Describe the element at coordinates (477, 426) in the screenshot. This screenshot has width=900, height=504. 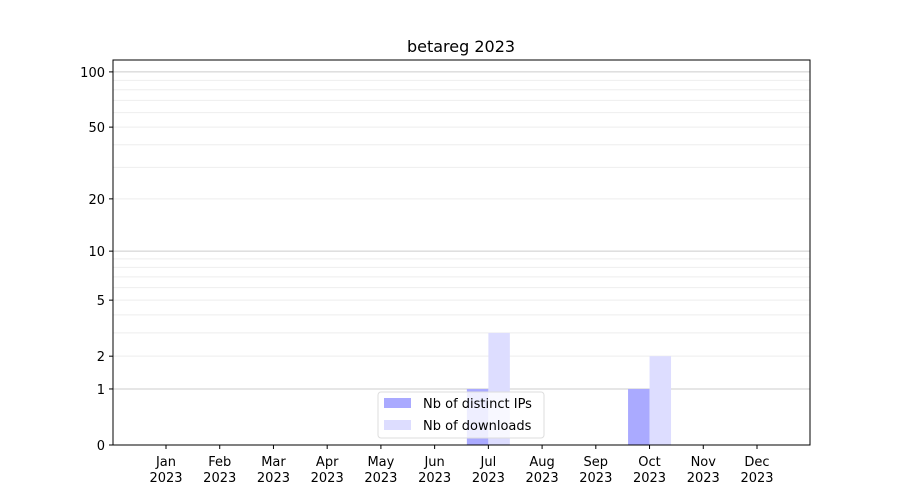
I see `legend-label: Nb of downloads` at that location.